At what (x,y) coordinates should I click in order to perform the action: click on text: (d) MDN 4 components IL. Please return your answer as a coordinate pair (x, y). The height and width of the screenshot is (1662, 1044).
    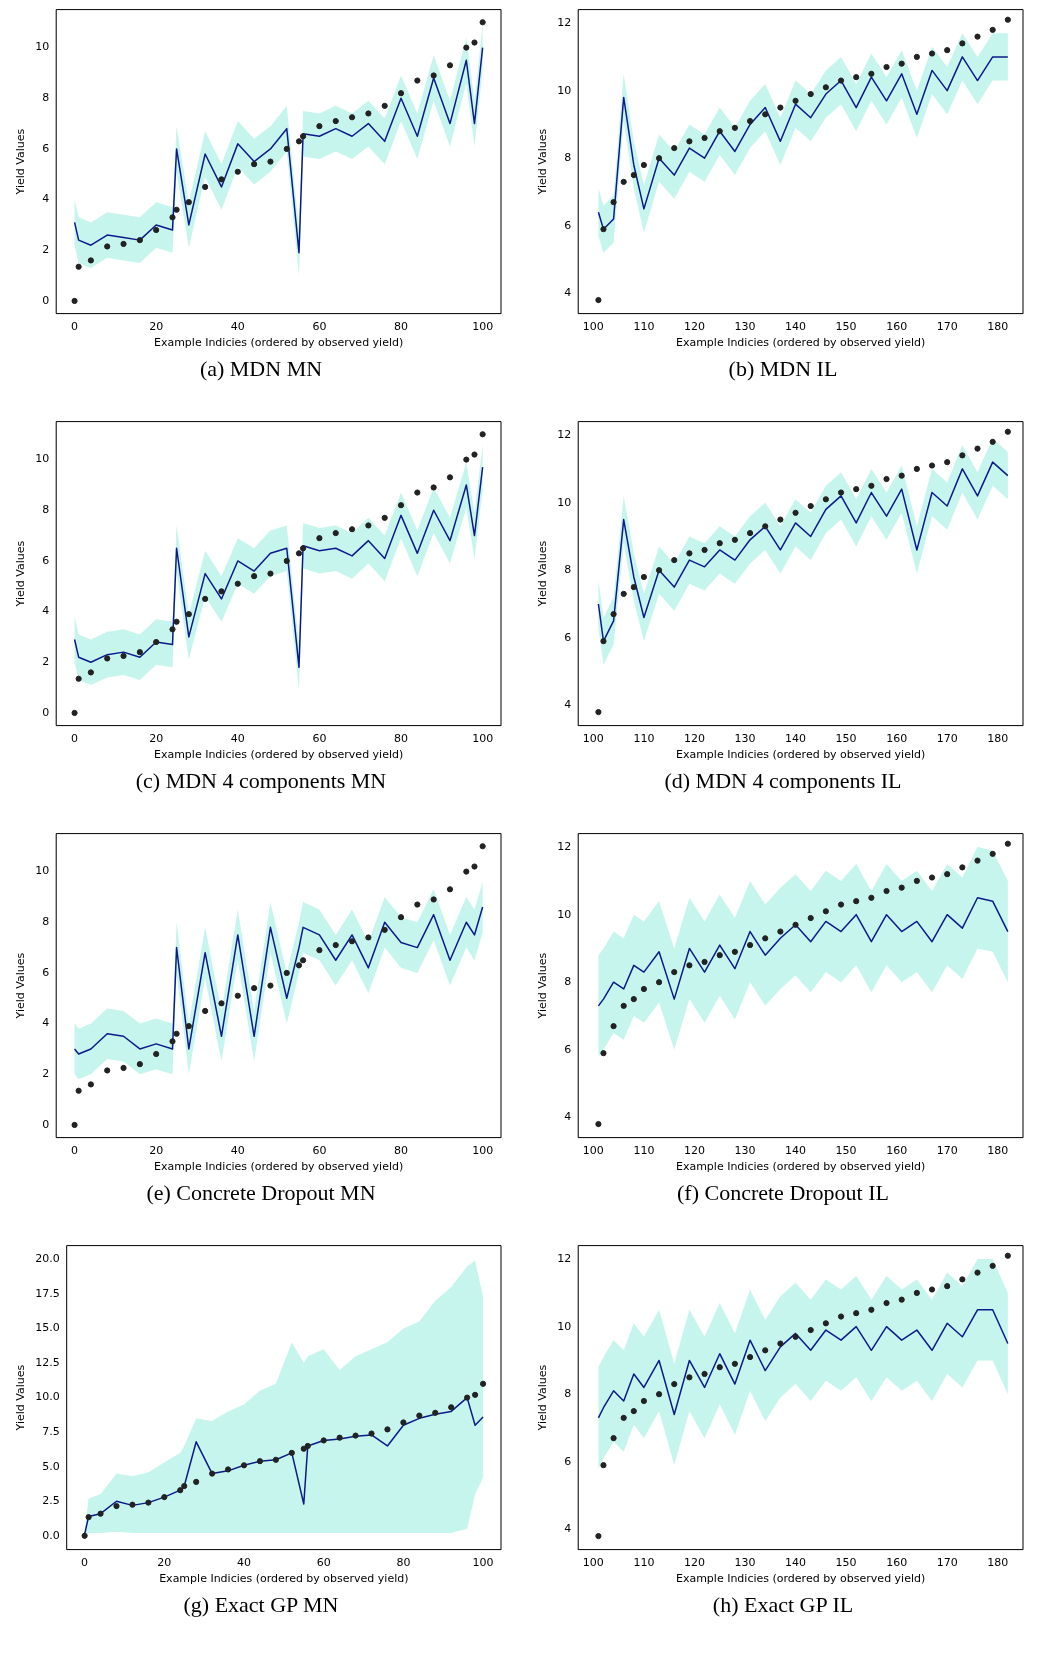
    Looking at the image, I should click on (783, 781).